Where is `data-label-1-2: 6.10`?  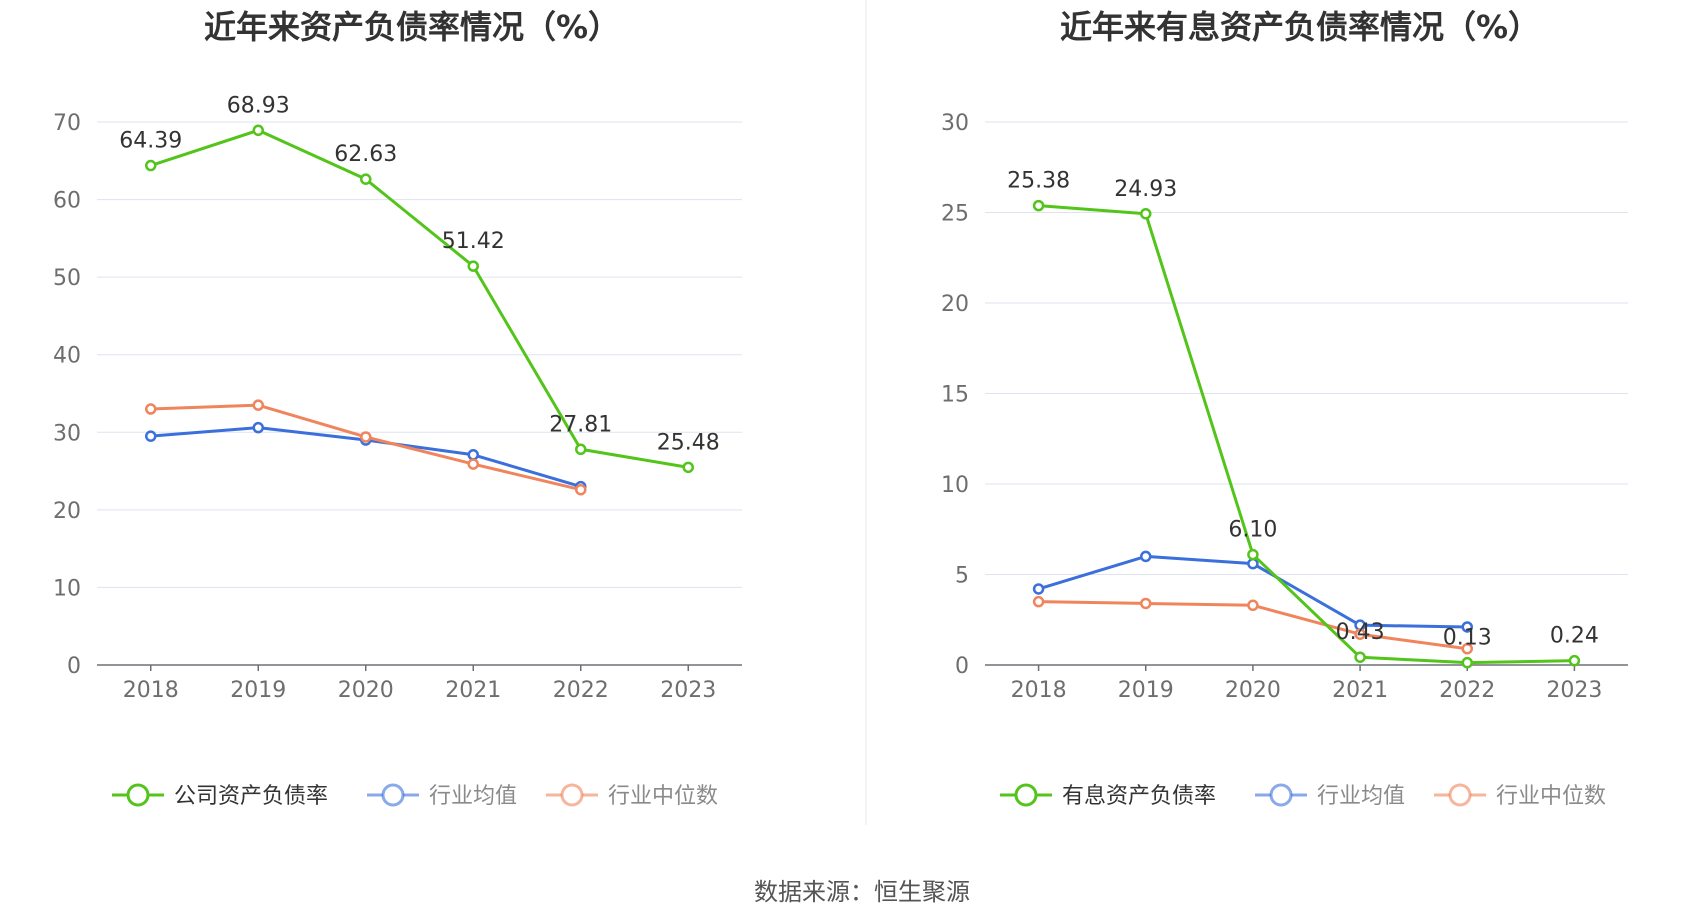 data-label-1-2: 6.10 is located at coordinates (1252, 530).